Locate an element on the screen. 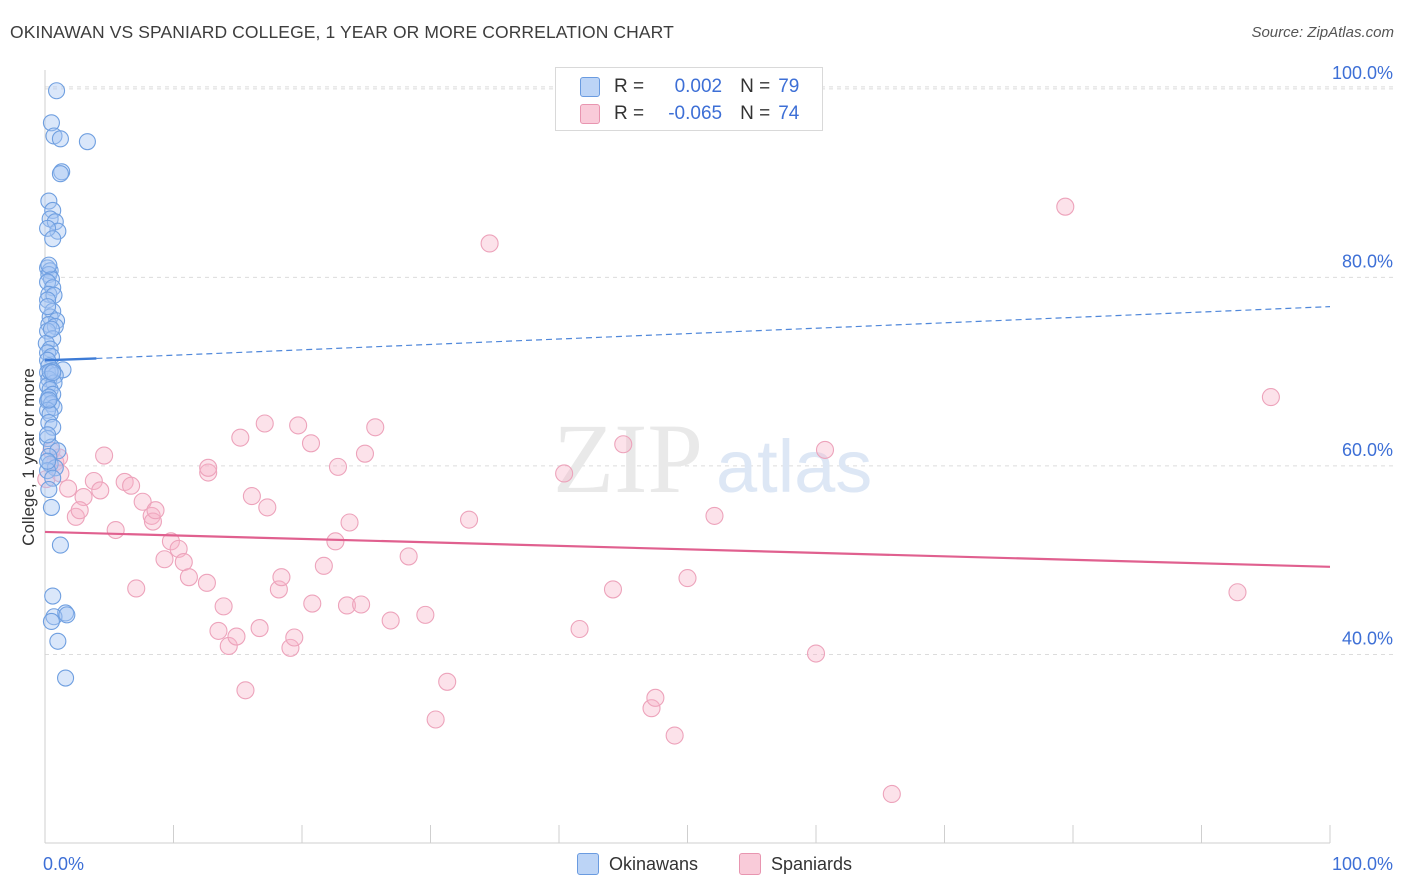 The height and width of the screenshot is (892, 1406). y-tick-label: 60.0% is located at coordinates (1367, 450).